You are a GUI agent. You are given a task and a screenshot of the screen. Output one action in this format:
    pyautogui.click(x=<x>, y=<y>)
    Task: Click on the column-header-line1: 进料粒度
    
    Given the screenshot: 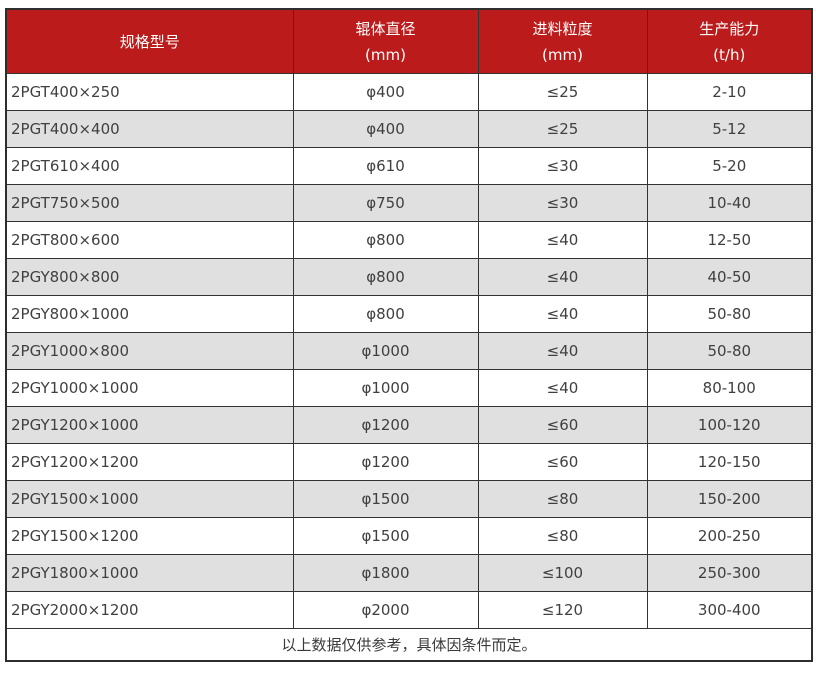 What is the action you would take?
    pyautogui.click(x=562, y=29)
    